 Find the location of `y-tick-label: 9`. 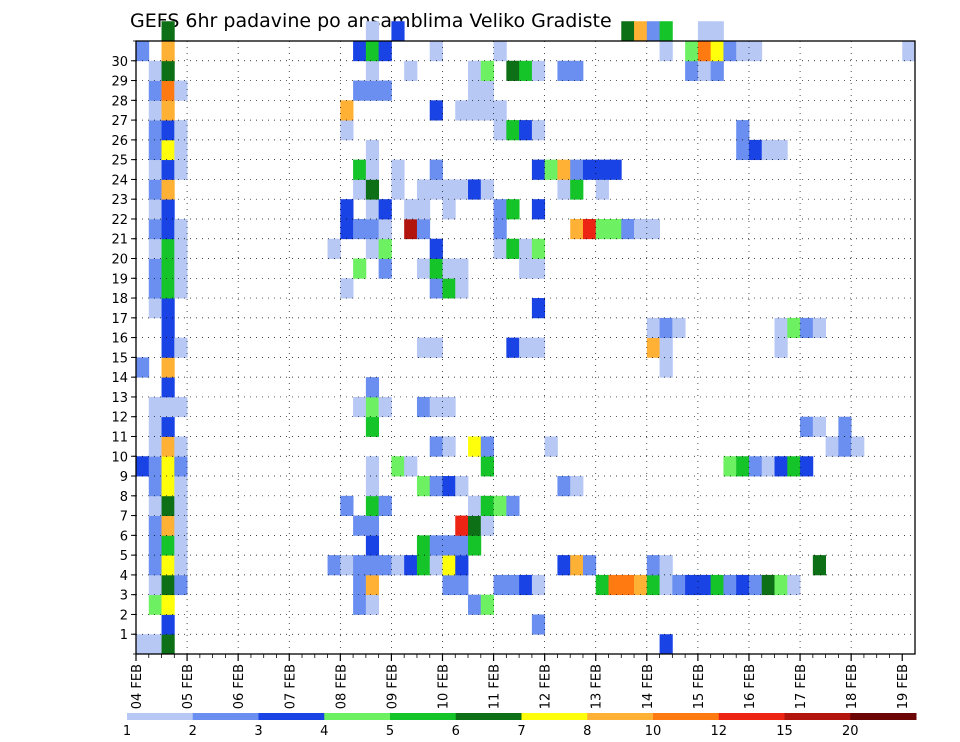

y-tick-label: 9 is located at coordinates (124, 477).